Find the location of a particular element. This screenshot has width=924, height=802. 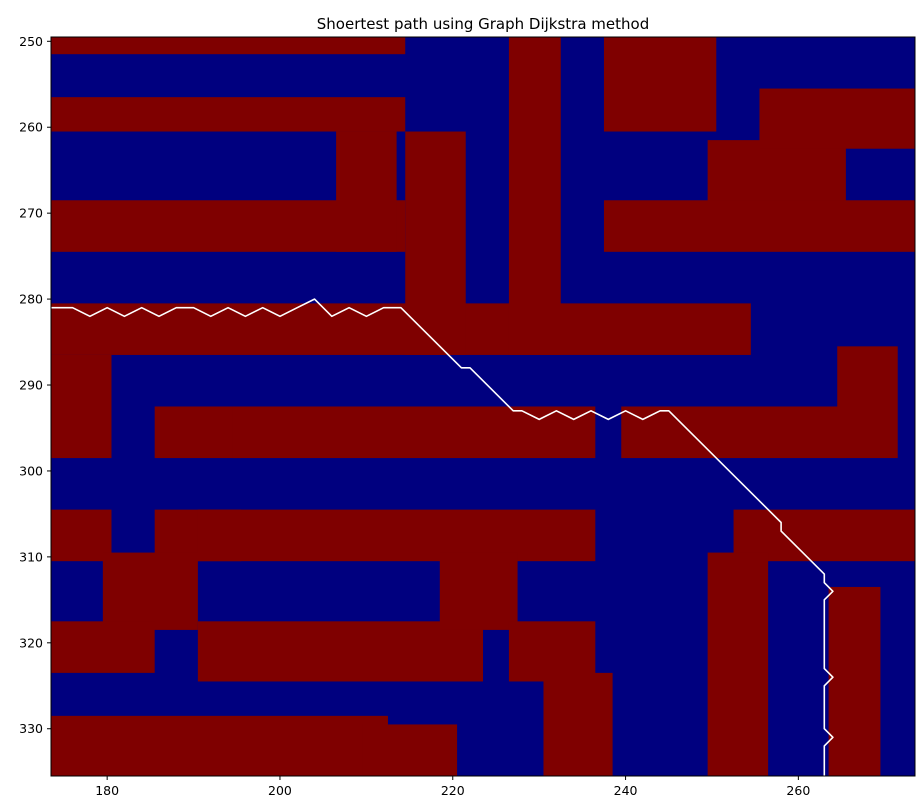

y-tick-label-290: 290 is located at coordinates (31, 385).